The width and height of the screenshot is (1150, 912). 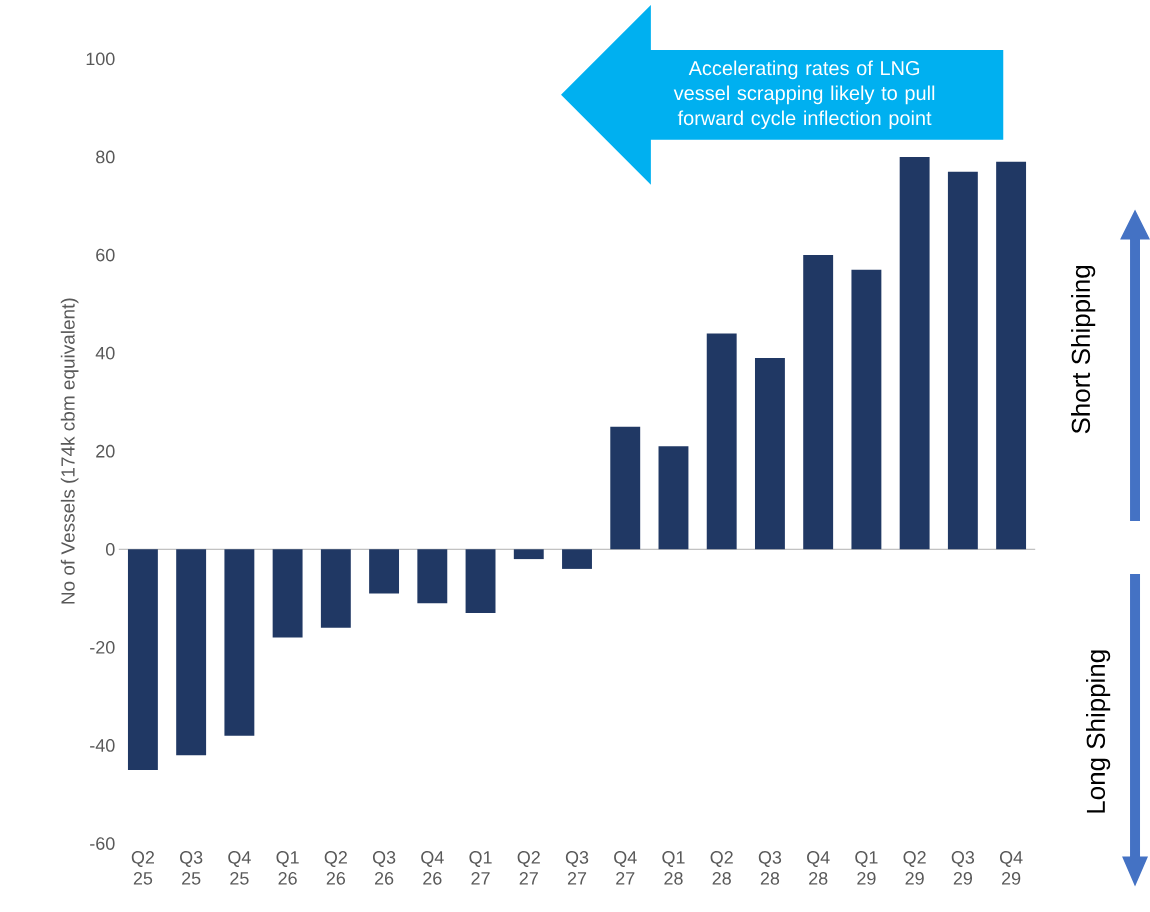 What do you see at coordinates (102, 647) in the screenshot?
I see `y-tick-label: -20` at bounding box center [102, 647].